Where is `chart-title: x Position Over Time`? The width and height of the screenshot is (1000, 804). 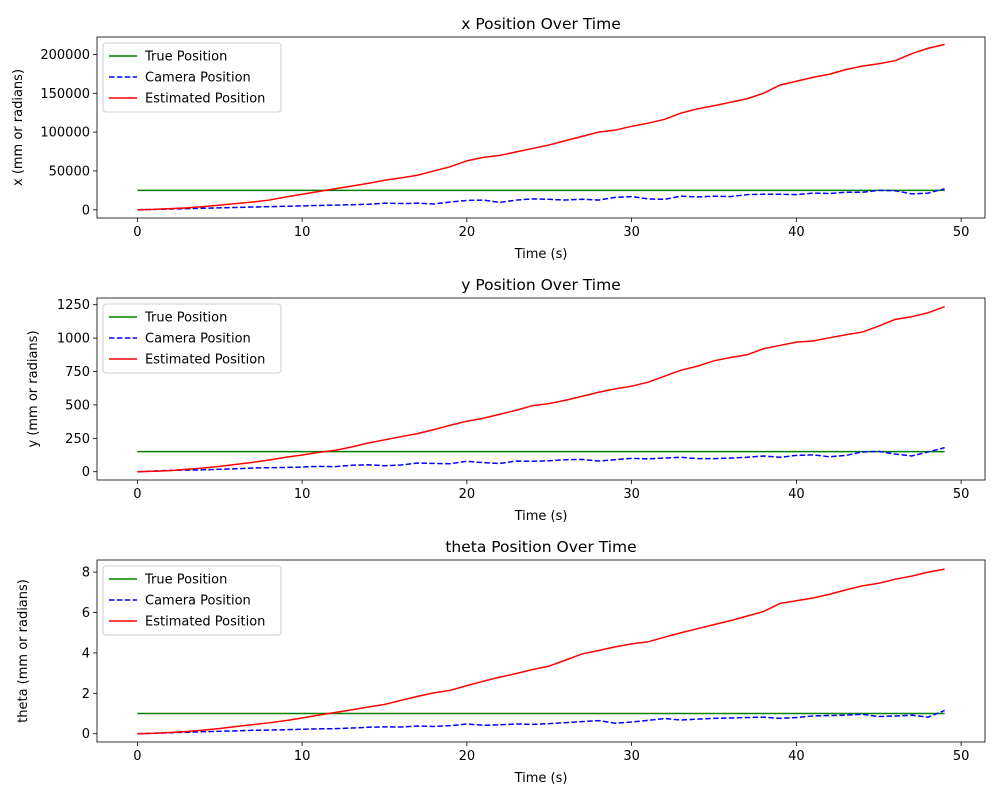
chart-title: x Position Over Time is located at coordinates (541, 24).